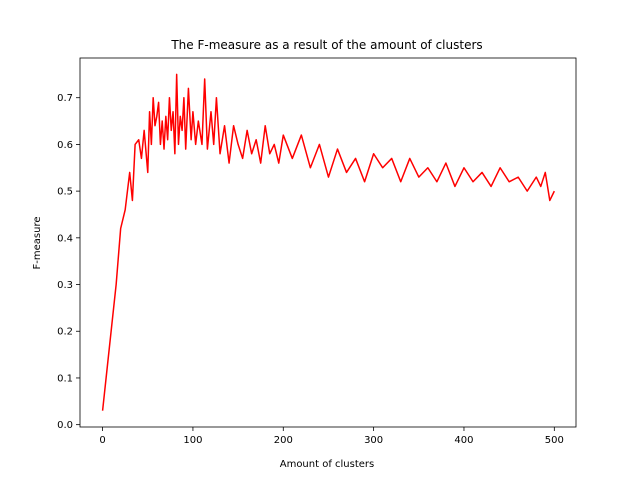  Describe the element at coordinates (327, 464) in the screenshot. I see `x-axis-label: Amount of clusters` at that location.